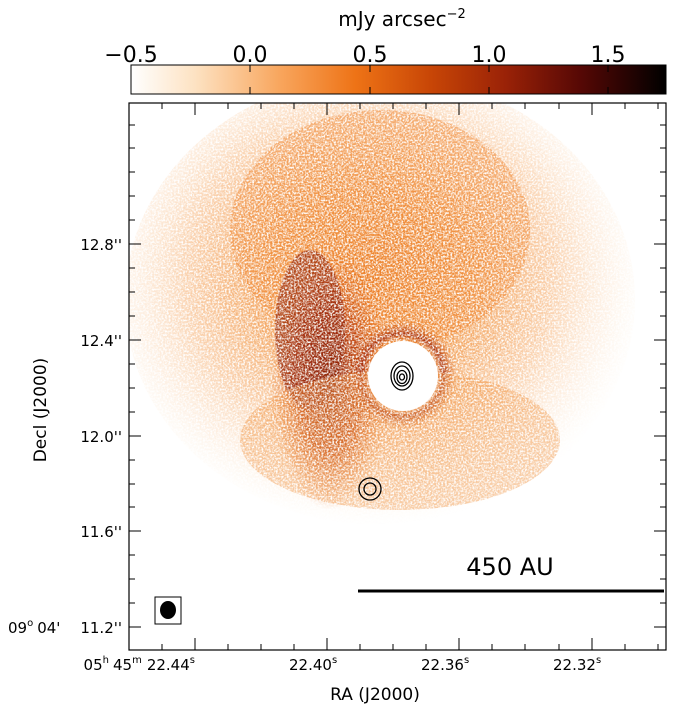 The image size is (674, 708). Describe the element at coordinates (509, 567) in the screenshot. I see `scale-bar-label: 450 AU` at that location.